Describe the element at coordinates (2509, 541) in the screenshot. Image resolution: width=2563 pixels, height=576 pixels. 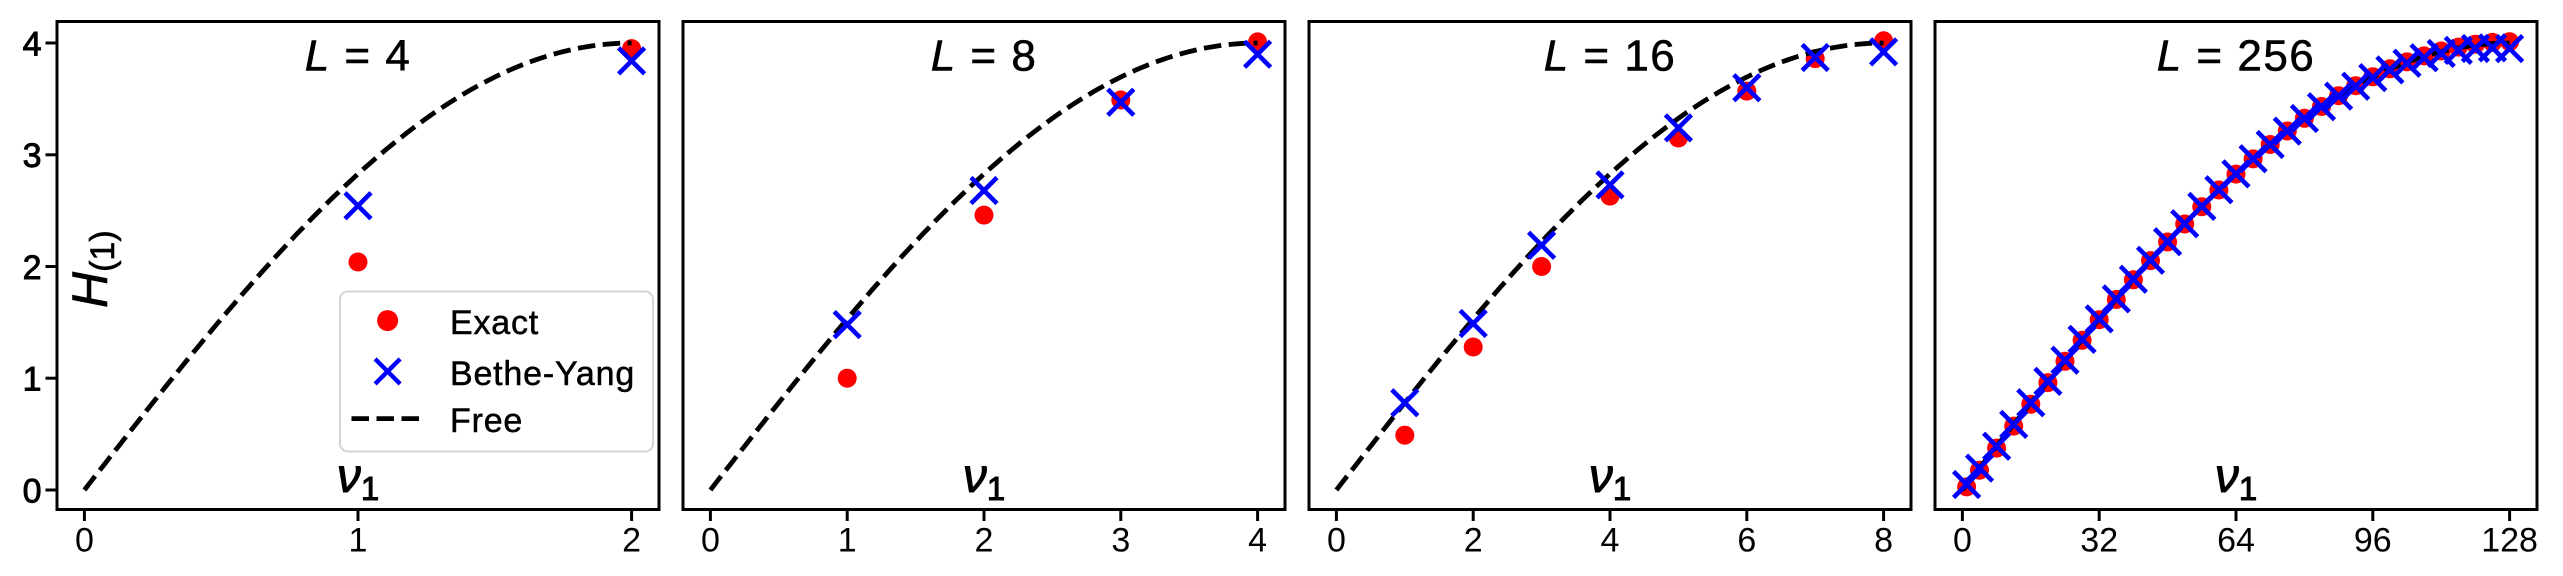
I see `svg-text: 128` at that location.